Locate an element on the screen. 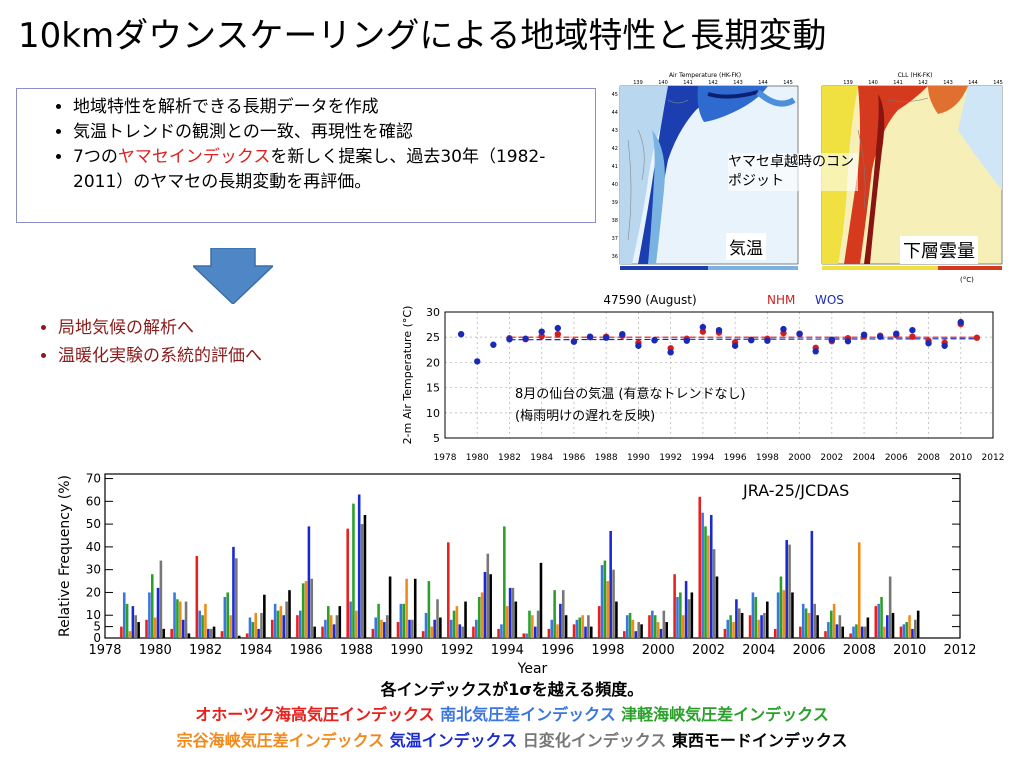 This screenshot has height=768, width=1024. legend-east-west: 東西モードインデックス is located at coordinates (759, 740).